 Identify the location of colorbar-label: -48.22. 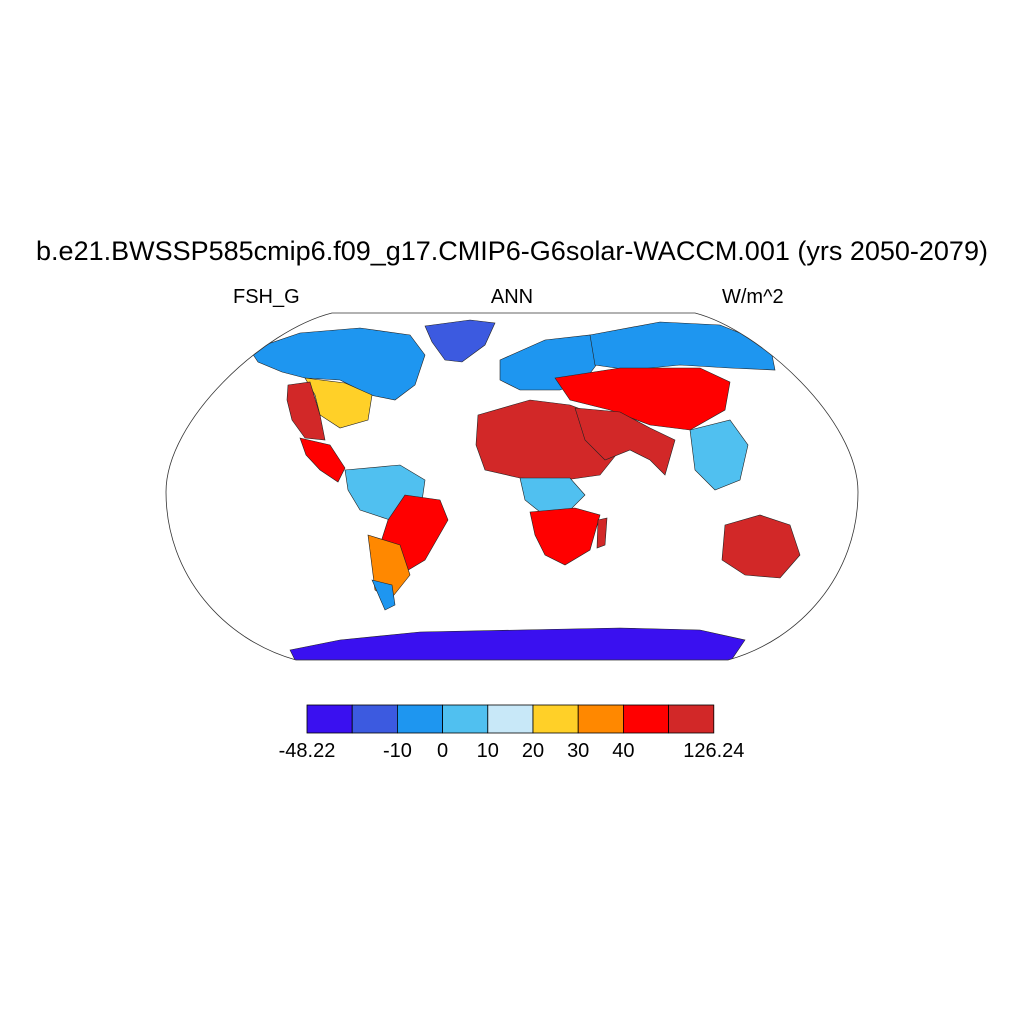
(307, 751).